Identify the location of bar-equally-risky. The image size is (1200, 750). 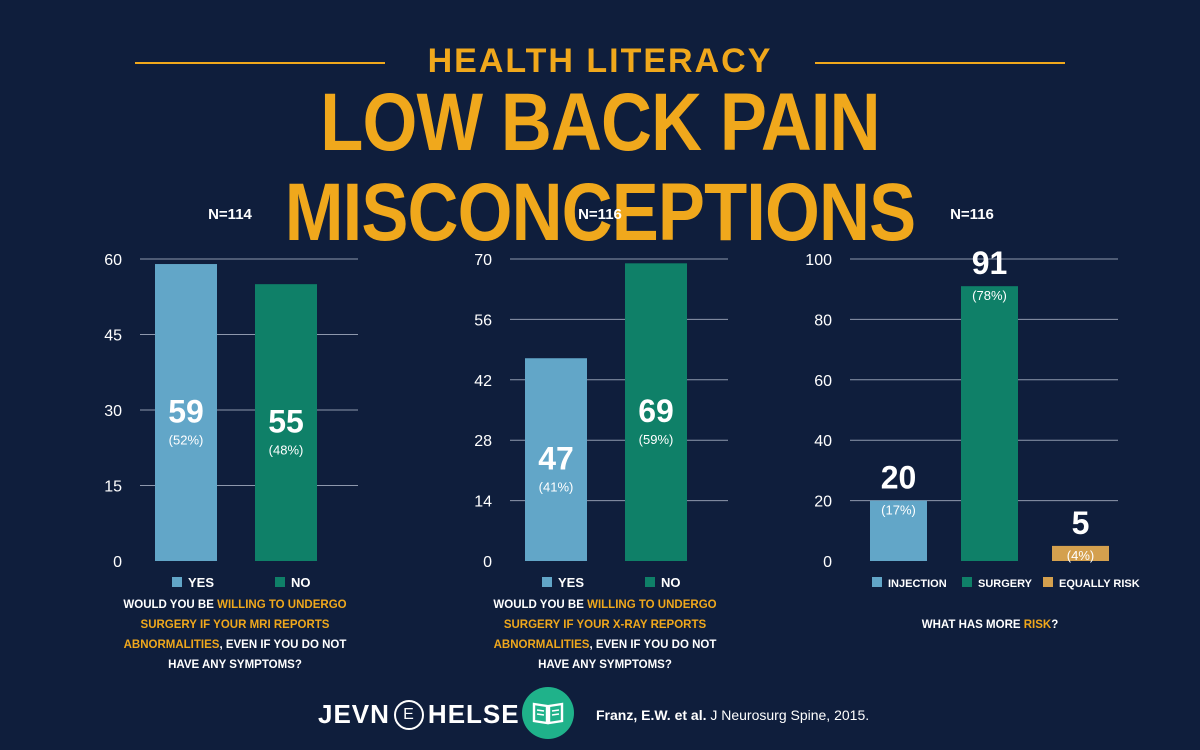
(1080, 553).